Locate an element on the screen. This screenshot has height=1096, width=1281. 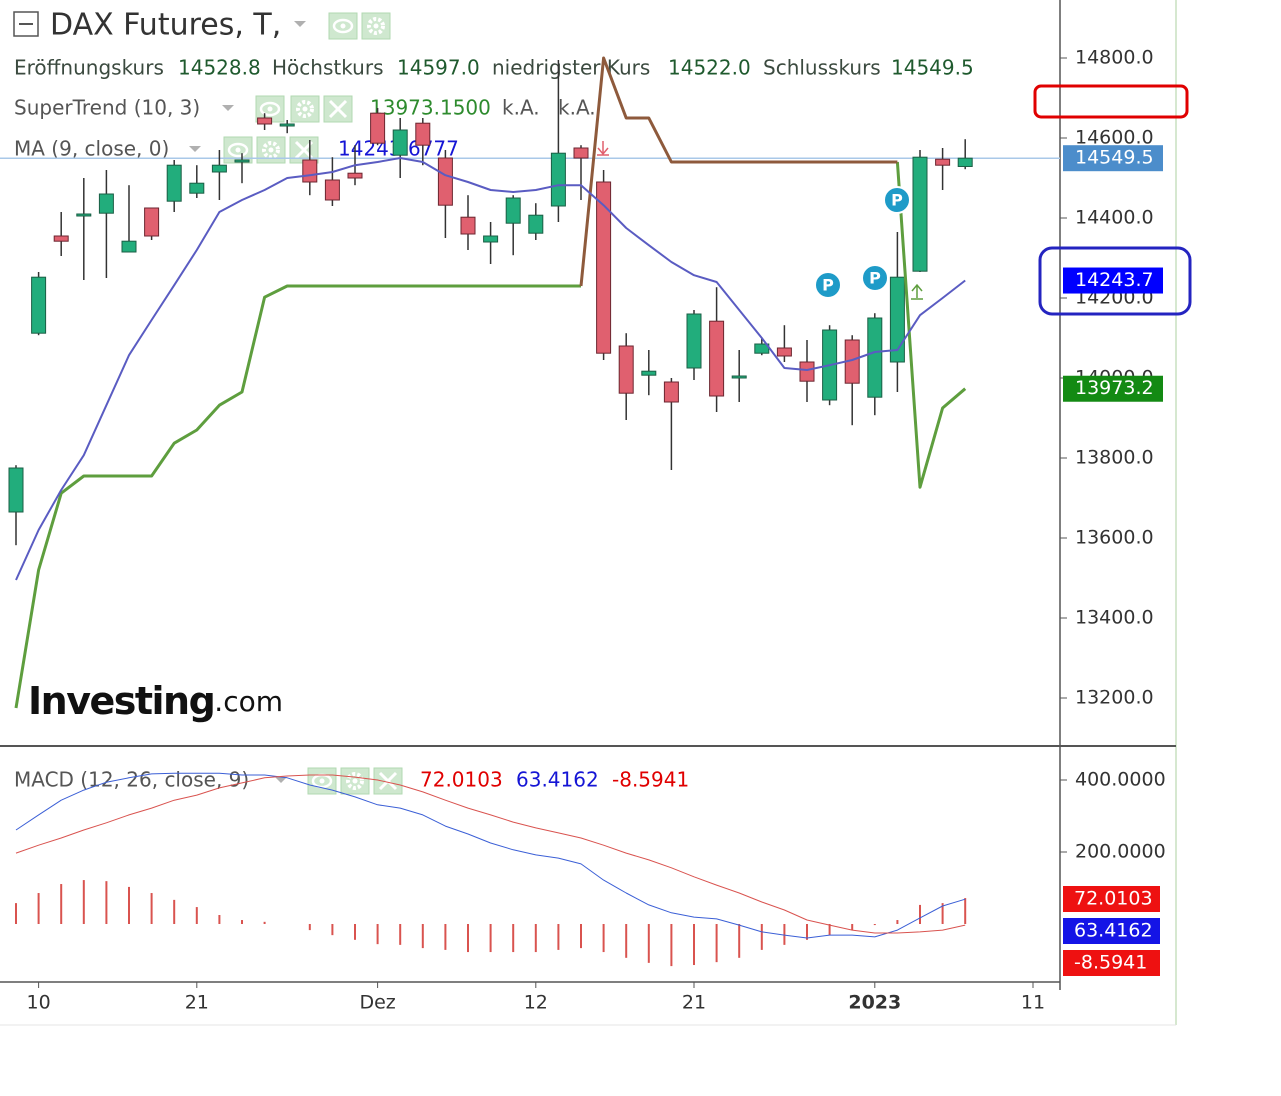
y-tick-label: 13800.0 is located at coordinates (1114, 458).